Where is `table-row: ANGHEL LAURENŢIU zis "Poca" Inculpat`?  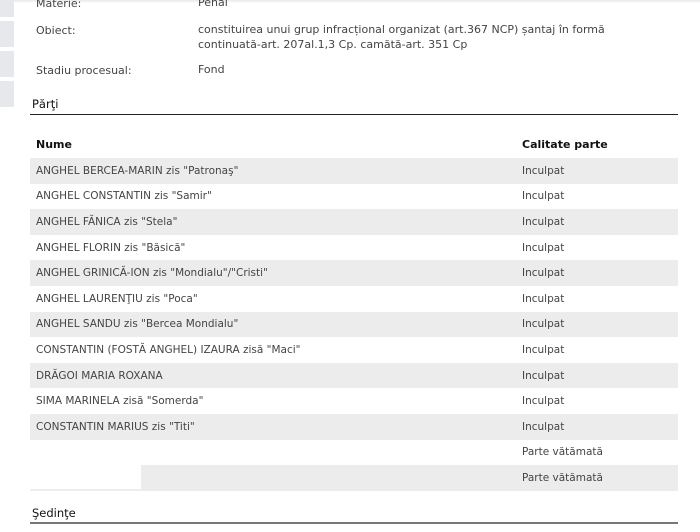
table-row: ANGHEL LAURENŢIU zis "Poca" Inculpat is located at coordinates (354, 299).